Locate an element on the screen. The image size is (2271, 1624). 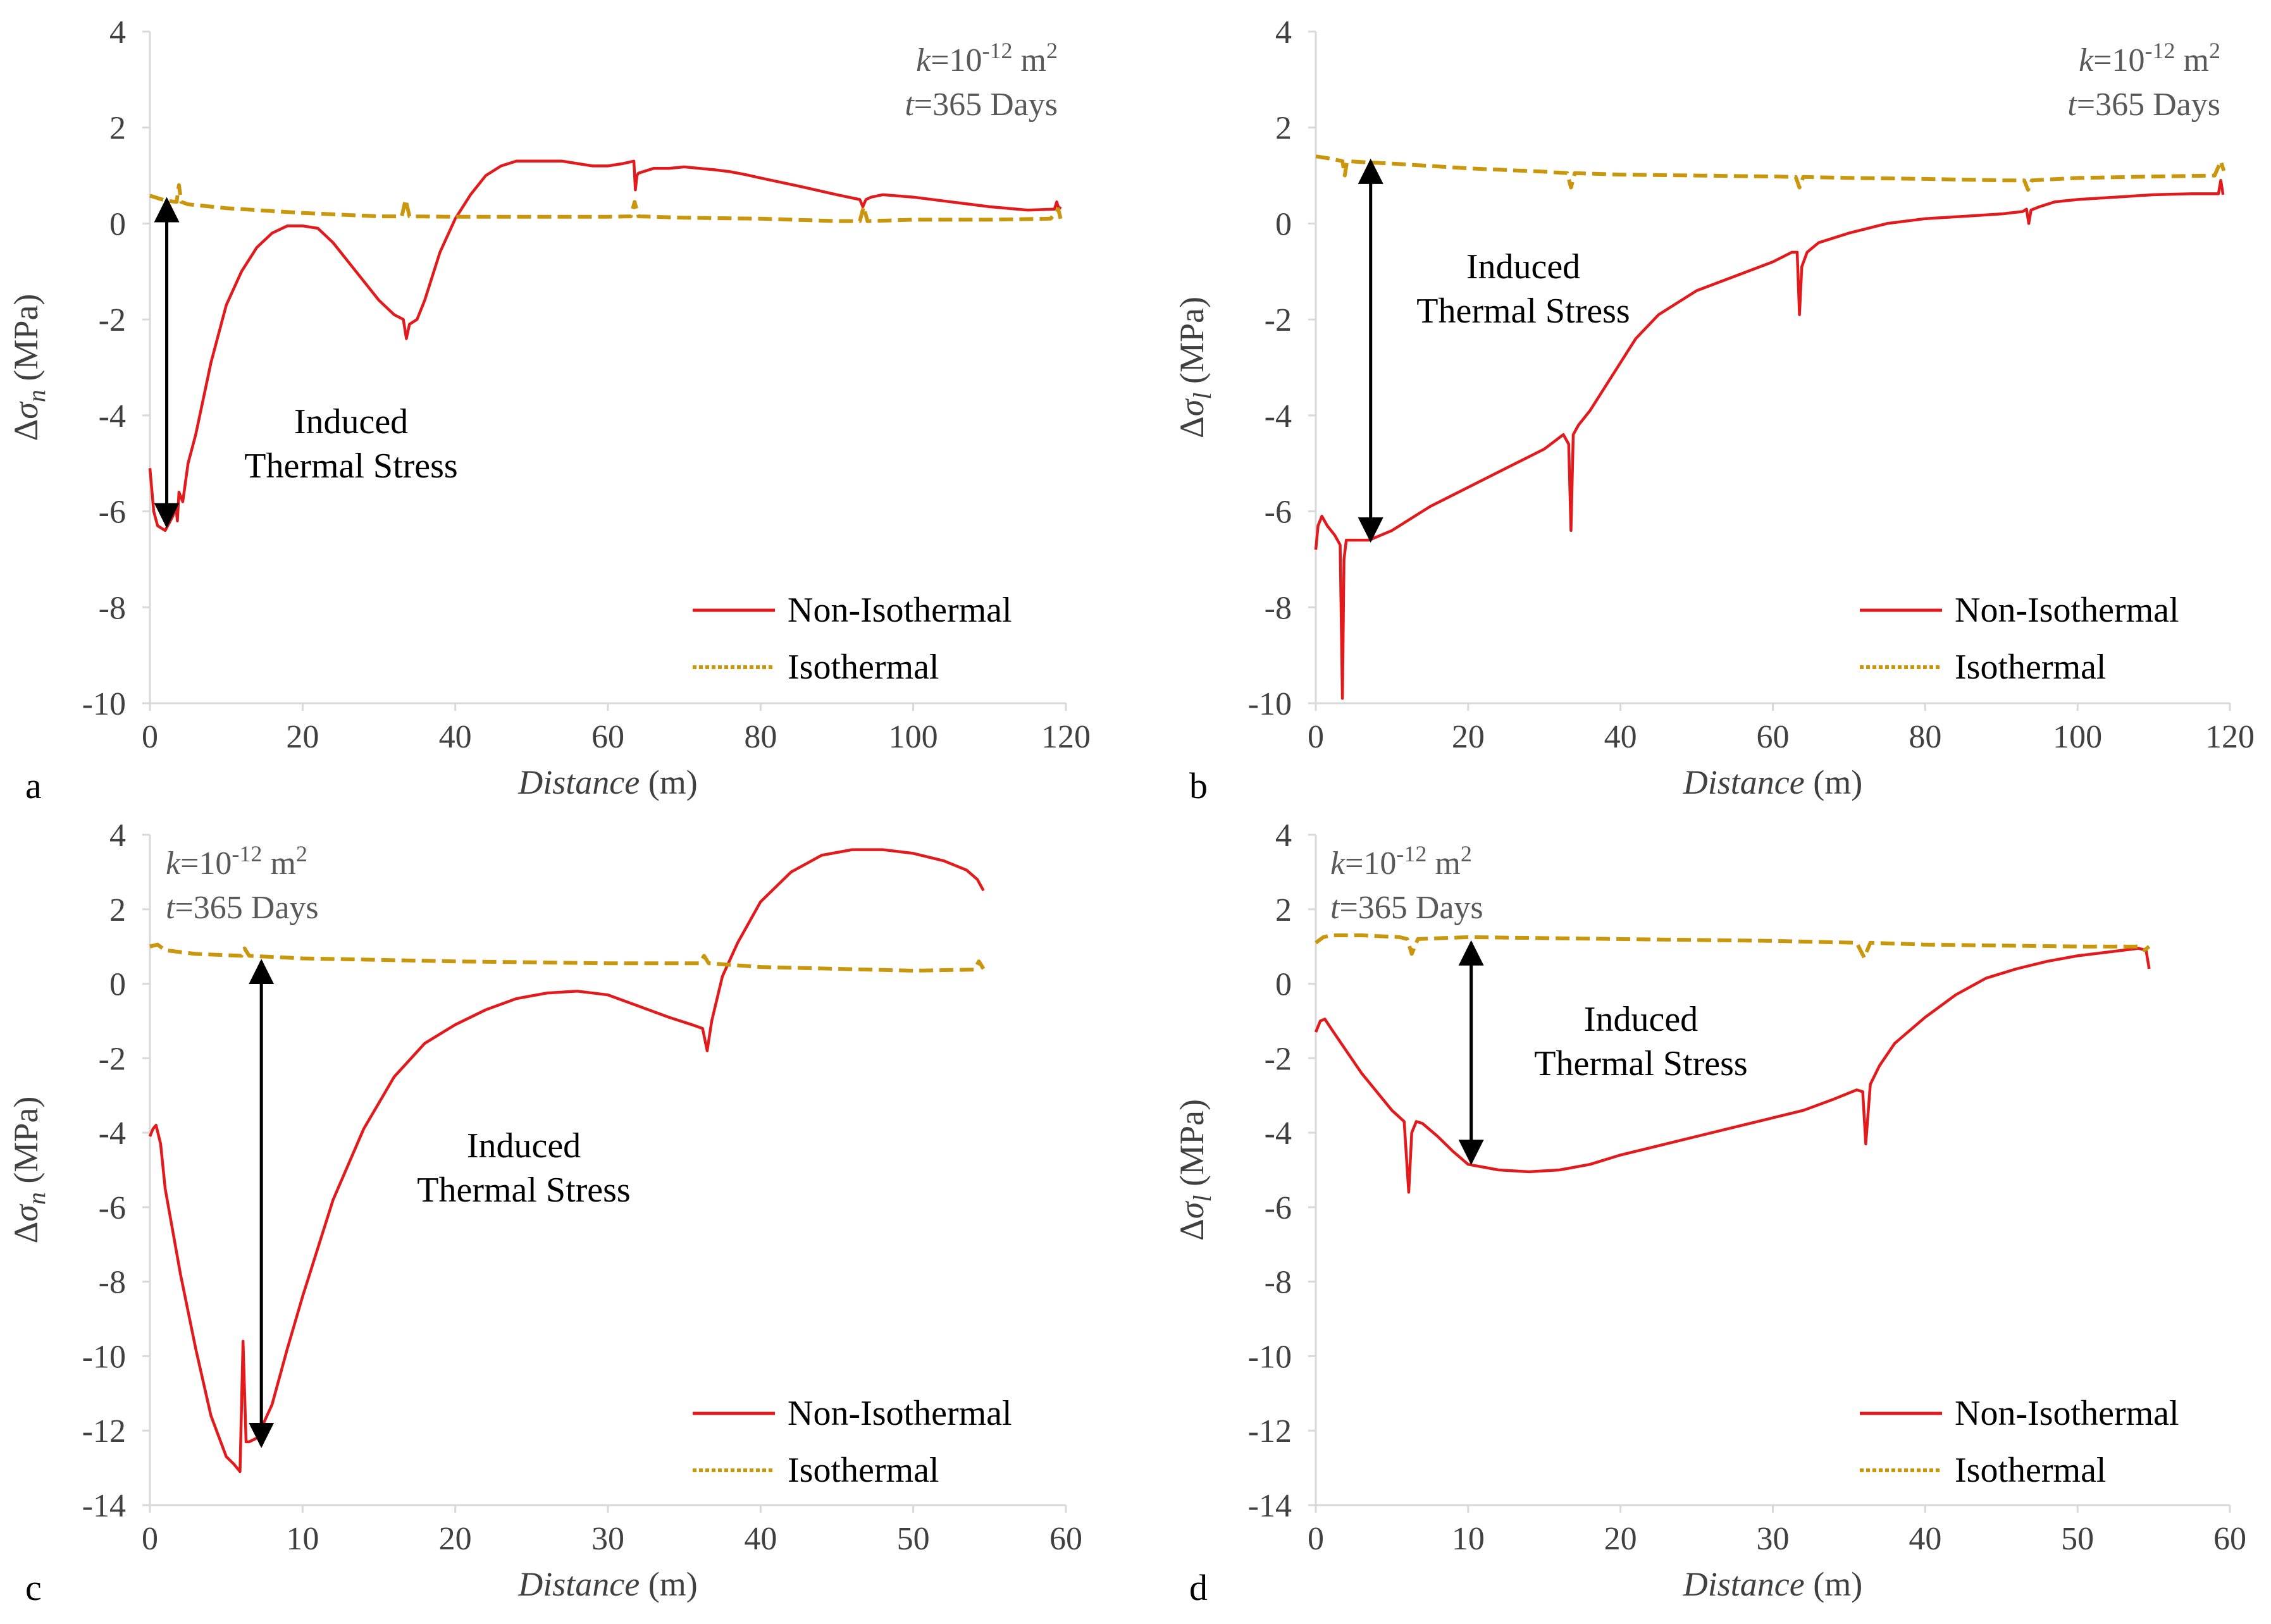
panel-letter: a is located at coordinates (33, 785).